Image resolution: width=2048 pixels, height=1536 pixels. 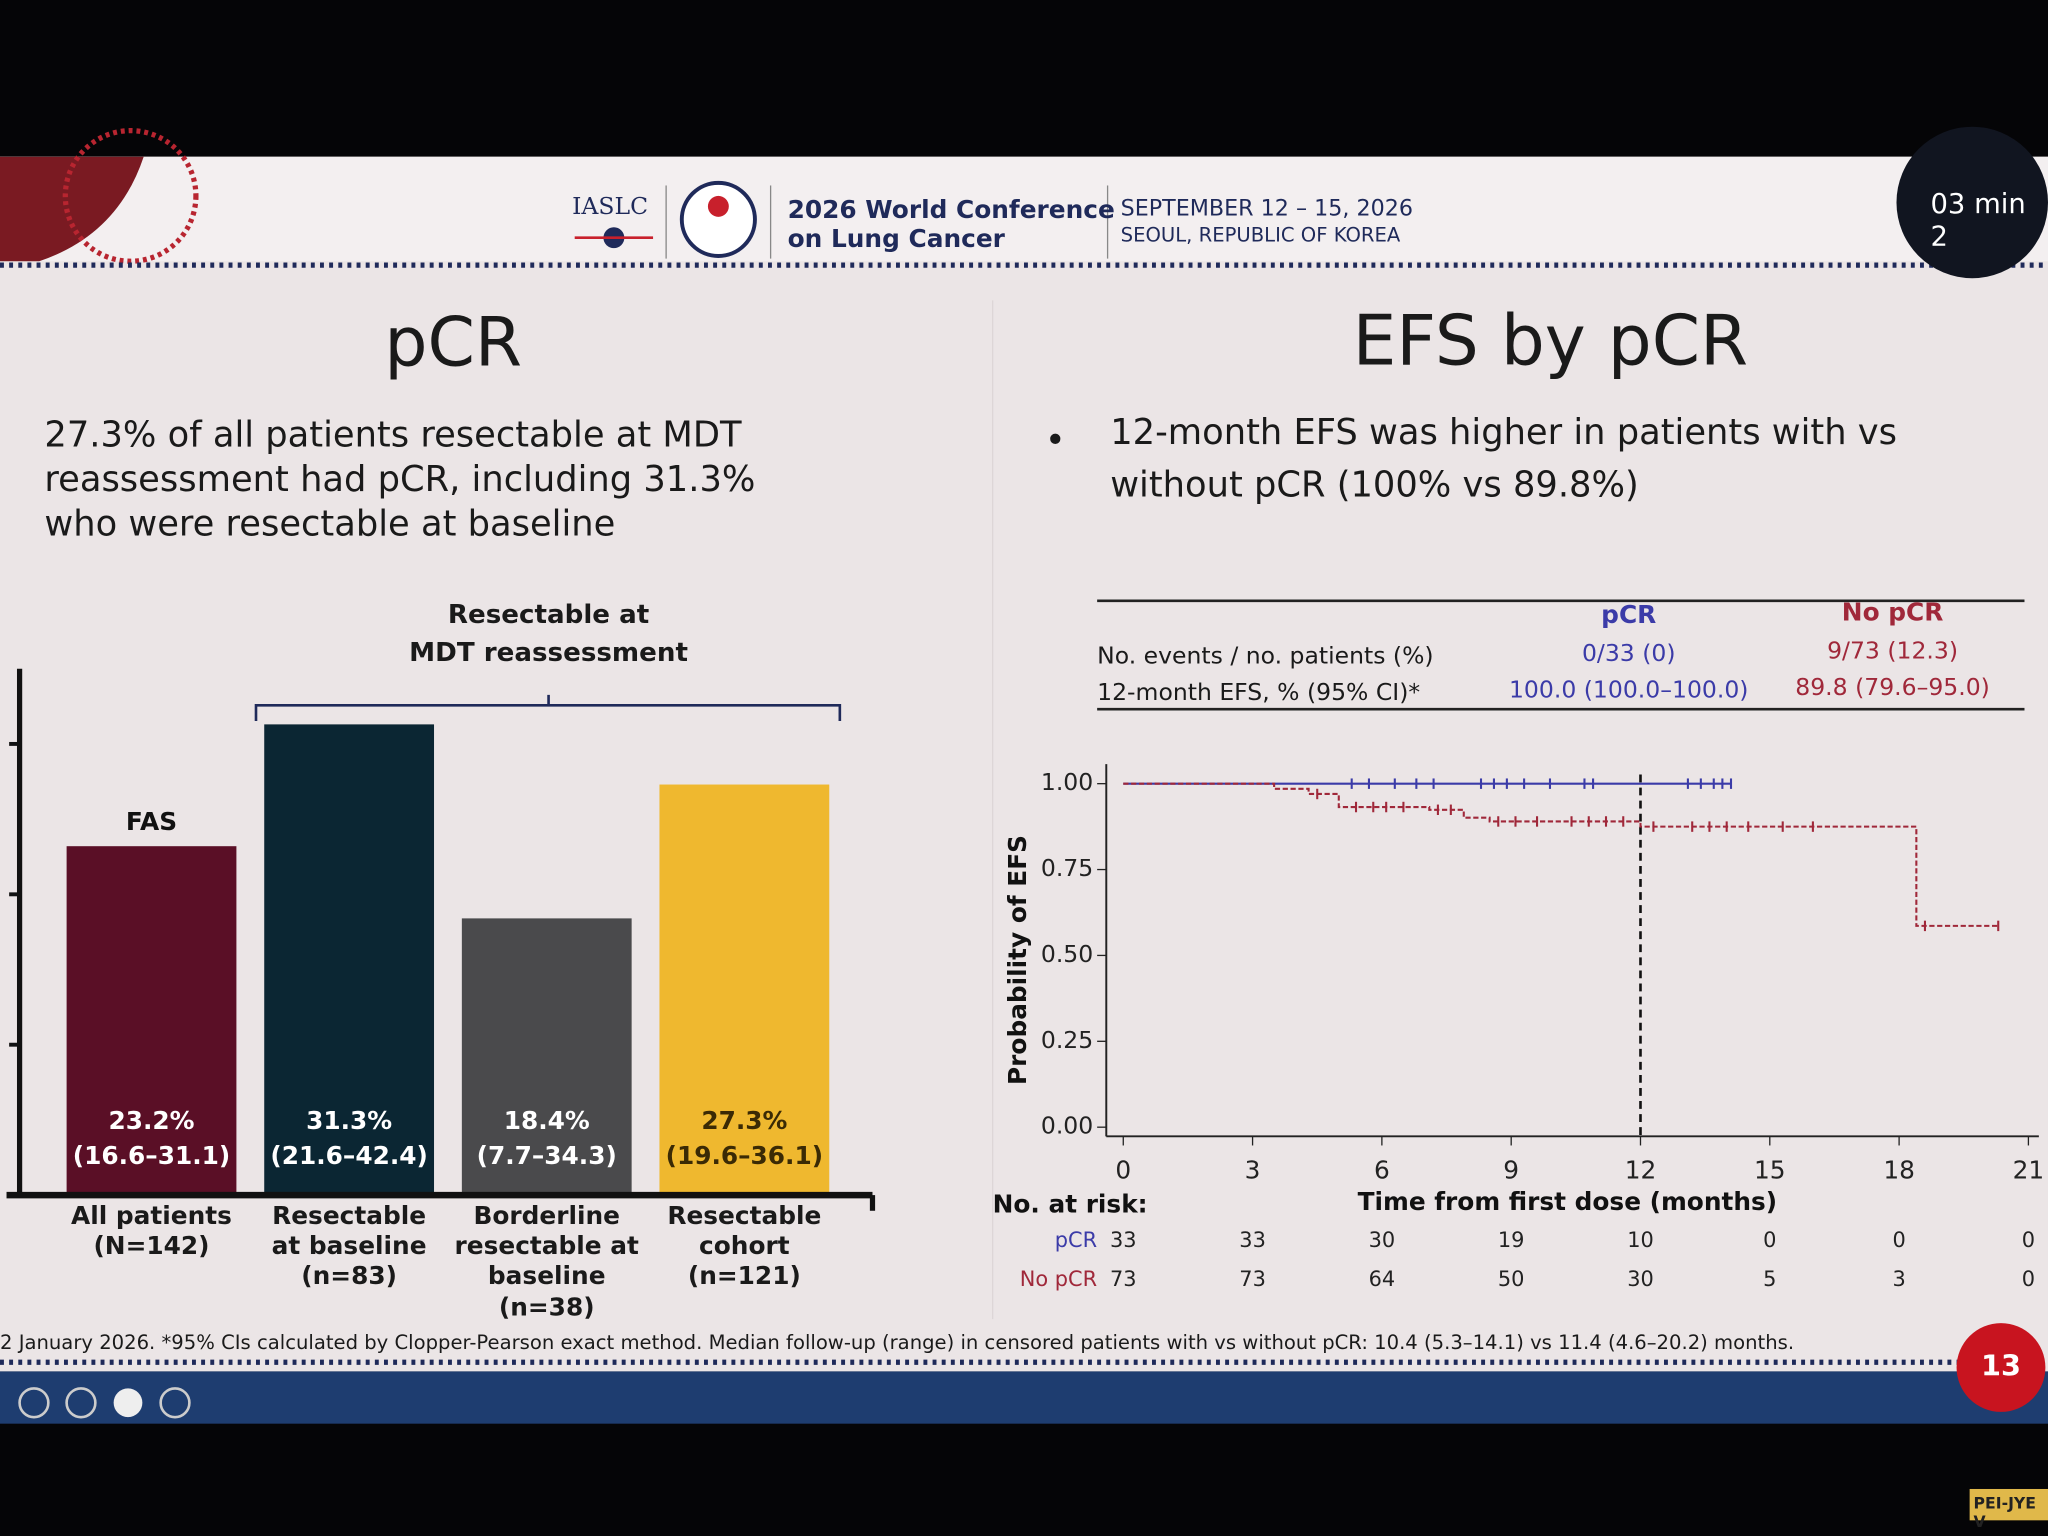 What do you see at coordinates (349, 1246) in the screenshot?
I see `x-tick-label: Resectable at baseline (n=83)` at bounding box center [349, 1246].